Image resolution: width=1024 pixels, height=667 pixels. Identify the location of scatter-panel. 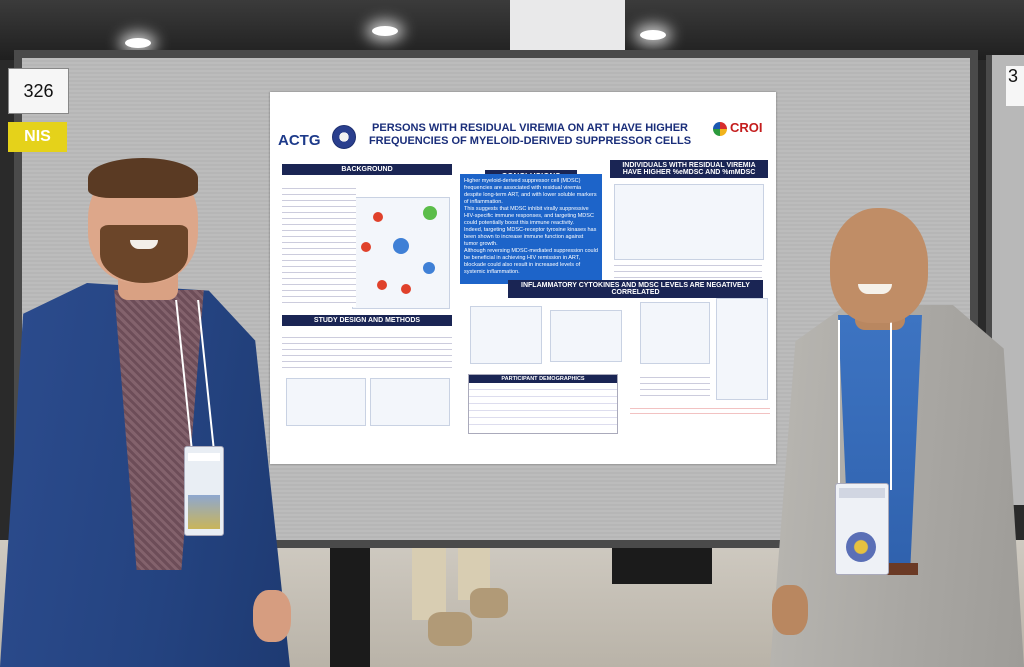
(506, 335).